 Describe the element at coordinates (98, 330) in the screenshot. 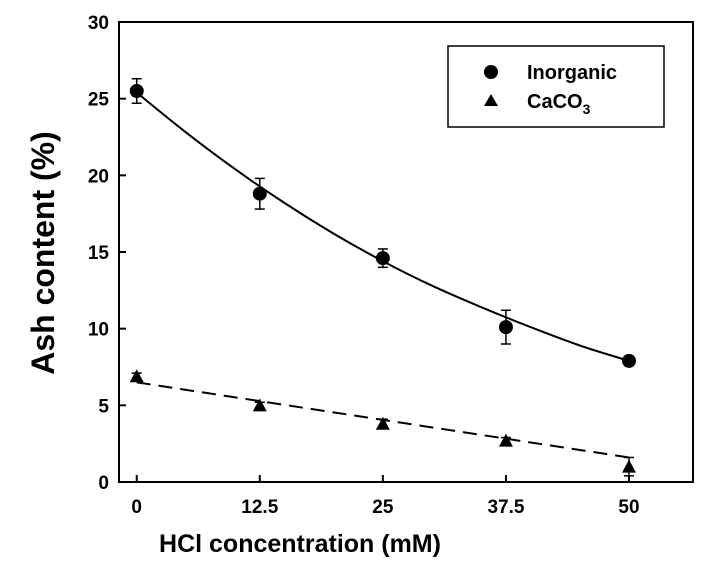

I see `y-tick-label: 10` at that location.